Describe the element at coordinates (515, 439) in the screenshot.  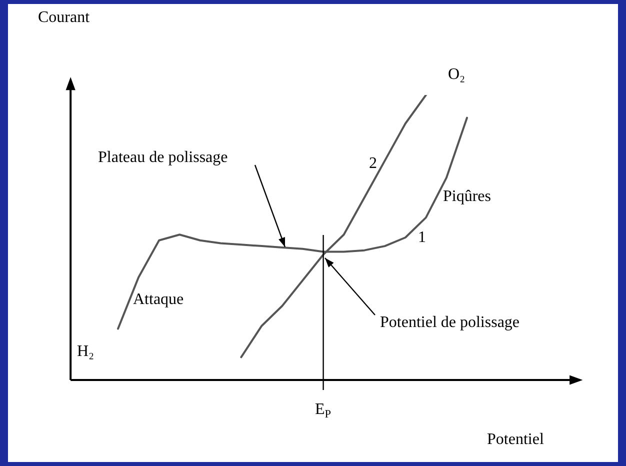
I see `x-axis-title: Potentiel` at that location.